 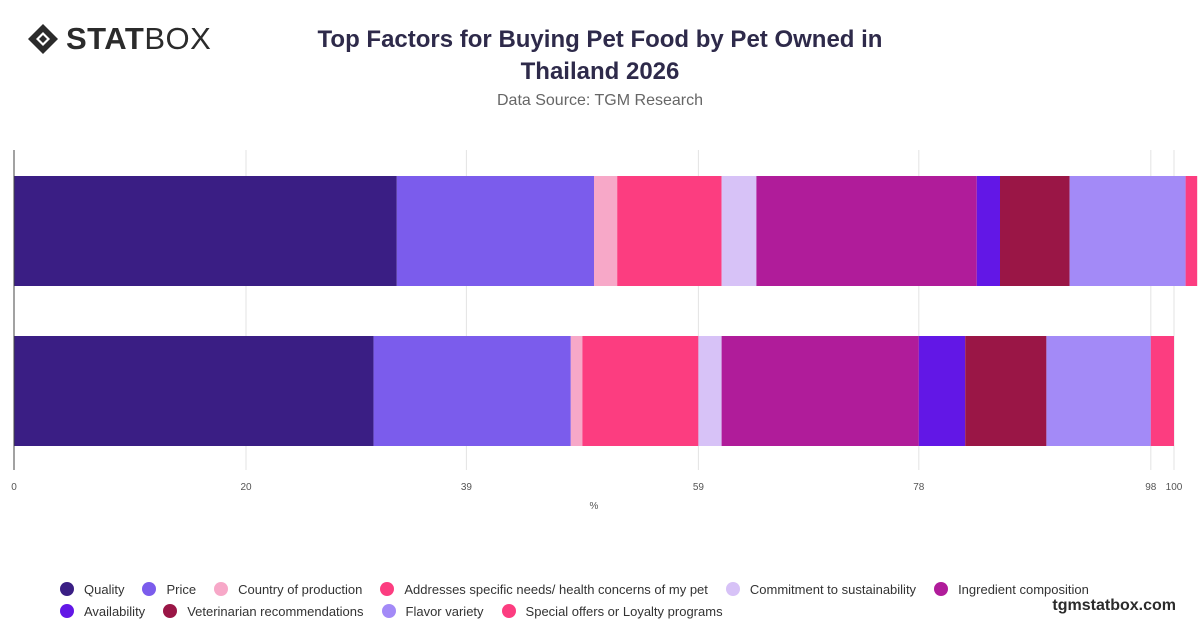 What do you see at coordinates (624, 611) in the screenshot?
I see `legend-label: Special offers or Loyalty programs` at bounding box center [624, 611].